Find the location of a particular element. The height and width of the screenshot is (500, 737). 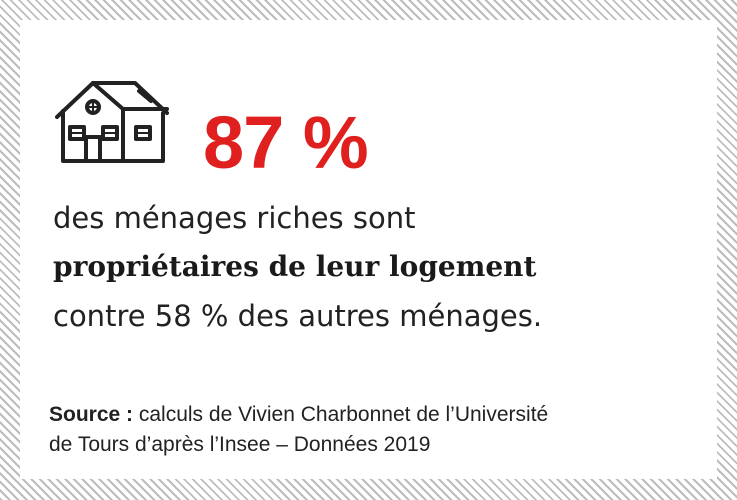

source-text-2: de Tours d’après l’Insee – Données 2019 is located at coordinates (240, 444).